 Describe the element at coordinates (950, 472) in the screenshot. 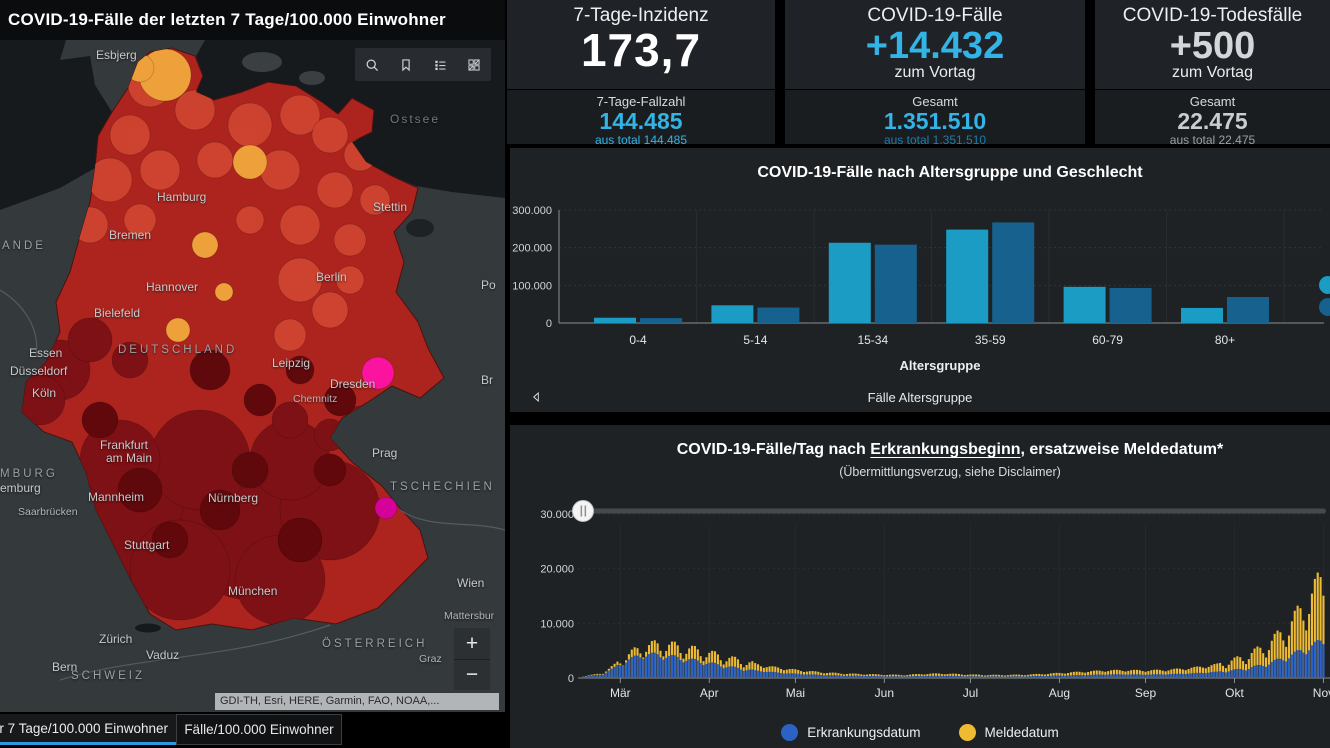

I see `epi-chart-subtitle: (Übermittlungsverzug, siehe Disclaimer)` at that location.